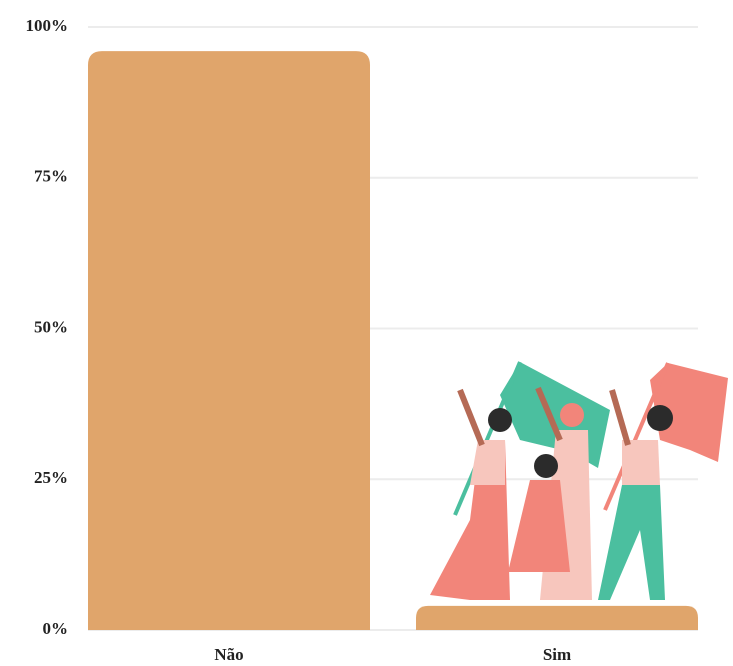 This screenshot has width=733, height=666. What do you see at coordinates (47, 25) in the screenshot?
I see `y-tick-label: 100%` at bounding box center [47, 25].